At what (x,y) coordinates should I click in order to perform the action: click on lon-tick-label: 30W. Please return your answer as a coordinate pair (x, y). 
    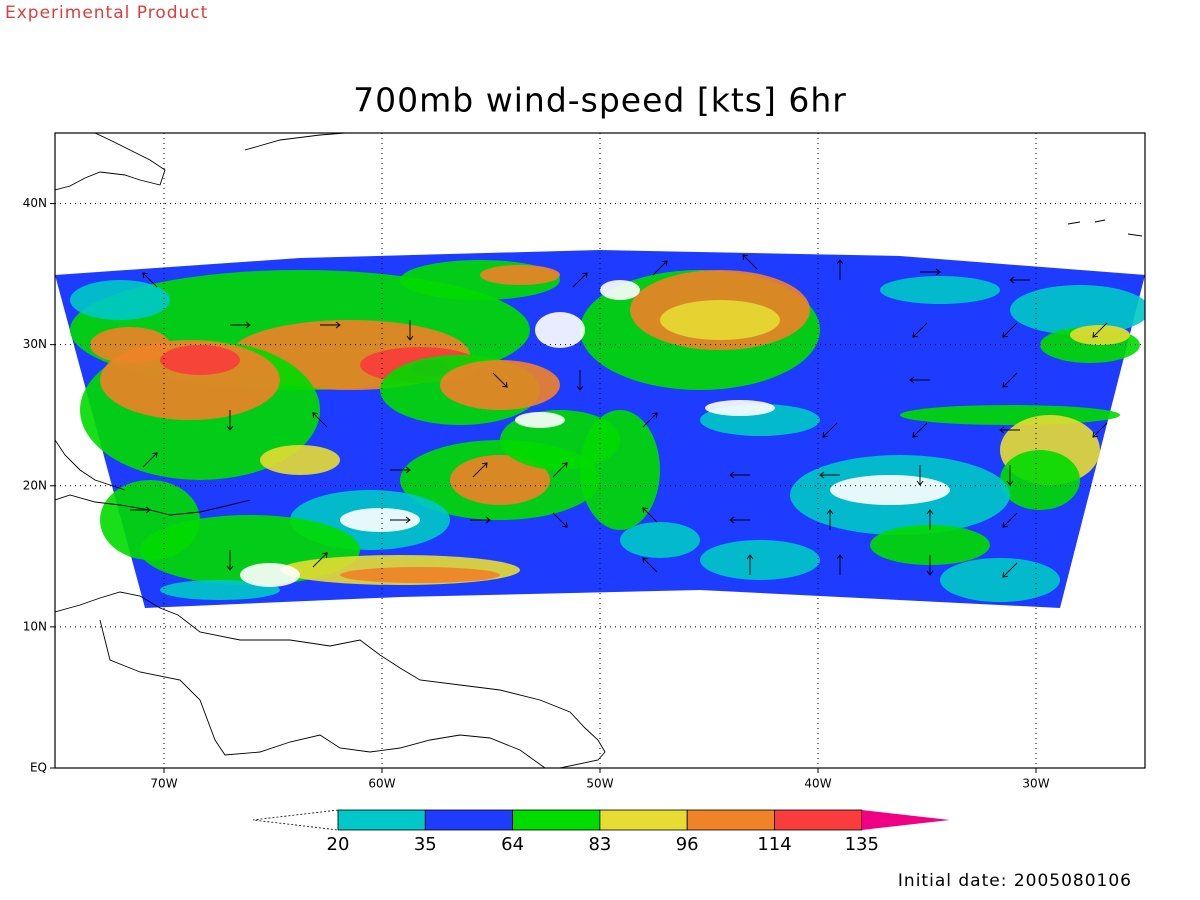
    Looking at the image, I should click on (1035, 784).